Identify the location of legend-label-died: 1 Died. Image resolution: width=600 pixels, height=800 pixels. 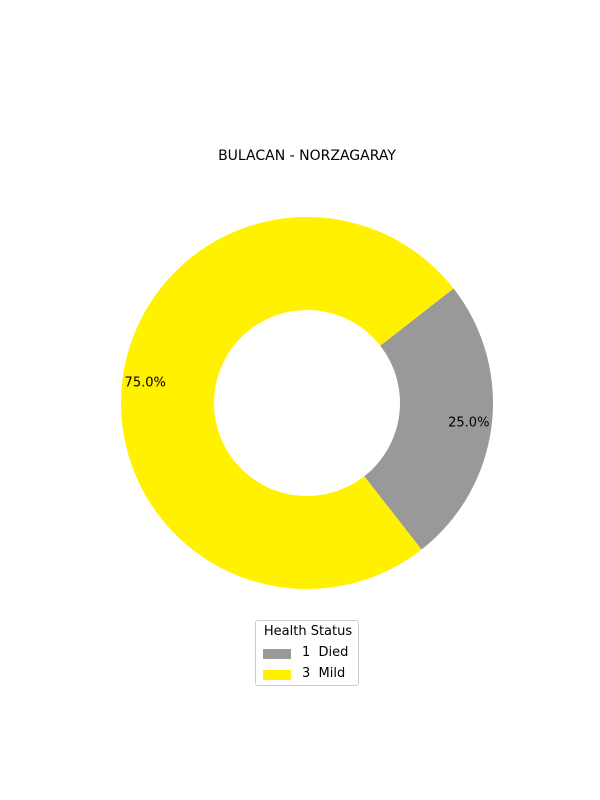
(325, 652).